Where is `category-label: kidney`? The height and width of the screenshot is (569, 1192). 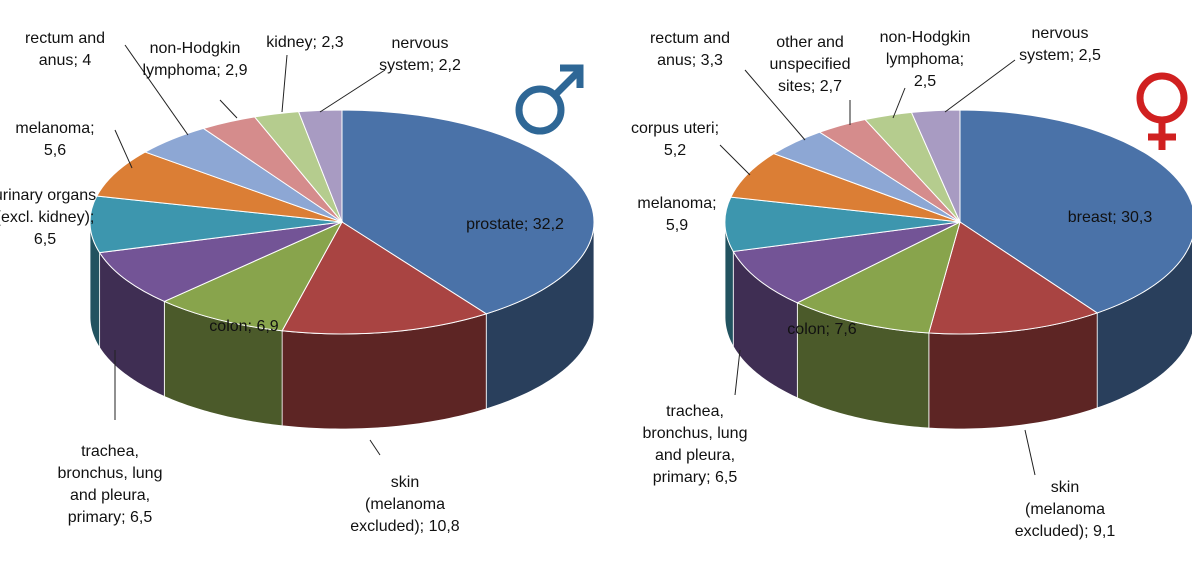
category-label: kidney is located at coordinates (289, 42).